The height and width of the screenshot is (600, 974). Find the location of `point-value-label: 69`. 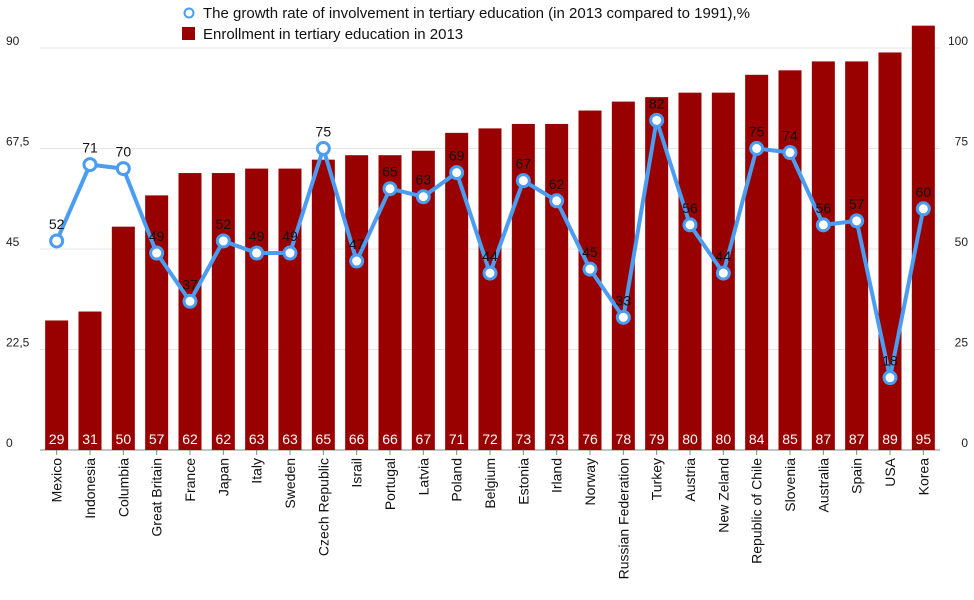

point-value-label: 69 is located at coordinates (457, 156).